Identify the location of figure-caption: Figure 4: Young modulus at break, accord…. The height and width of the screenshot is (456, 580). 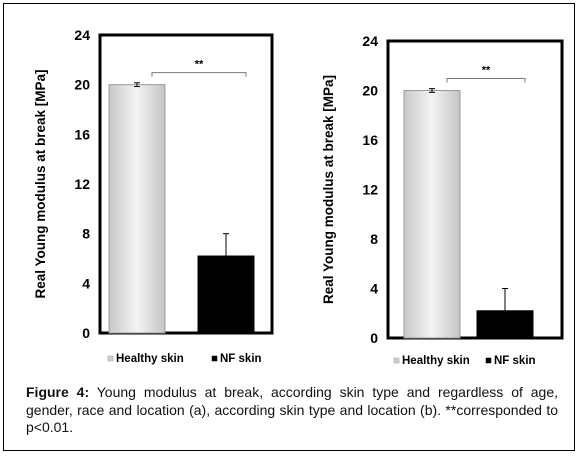
(292, 410).